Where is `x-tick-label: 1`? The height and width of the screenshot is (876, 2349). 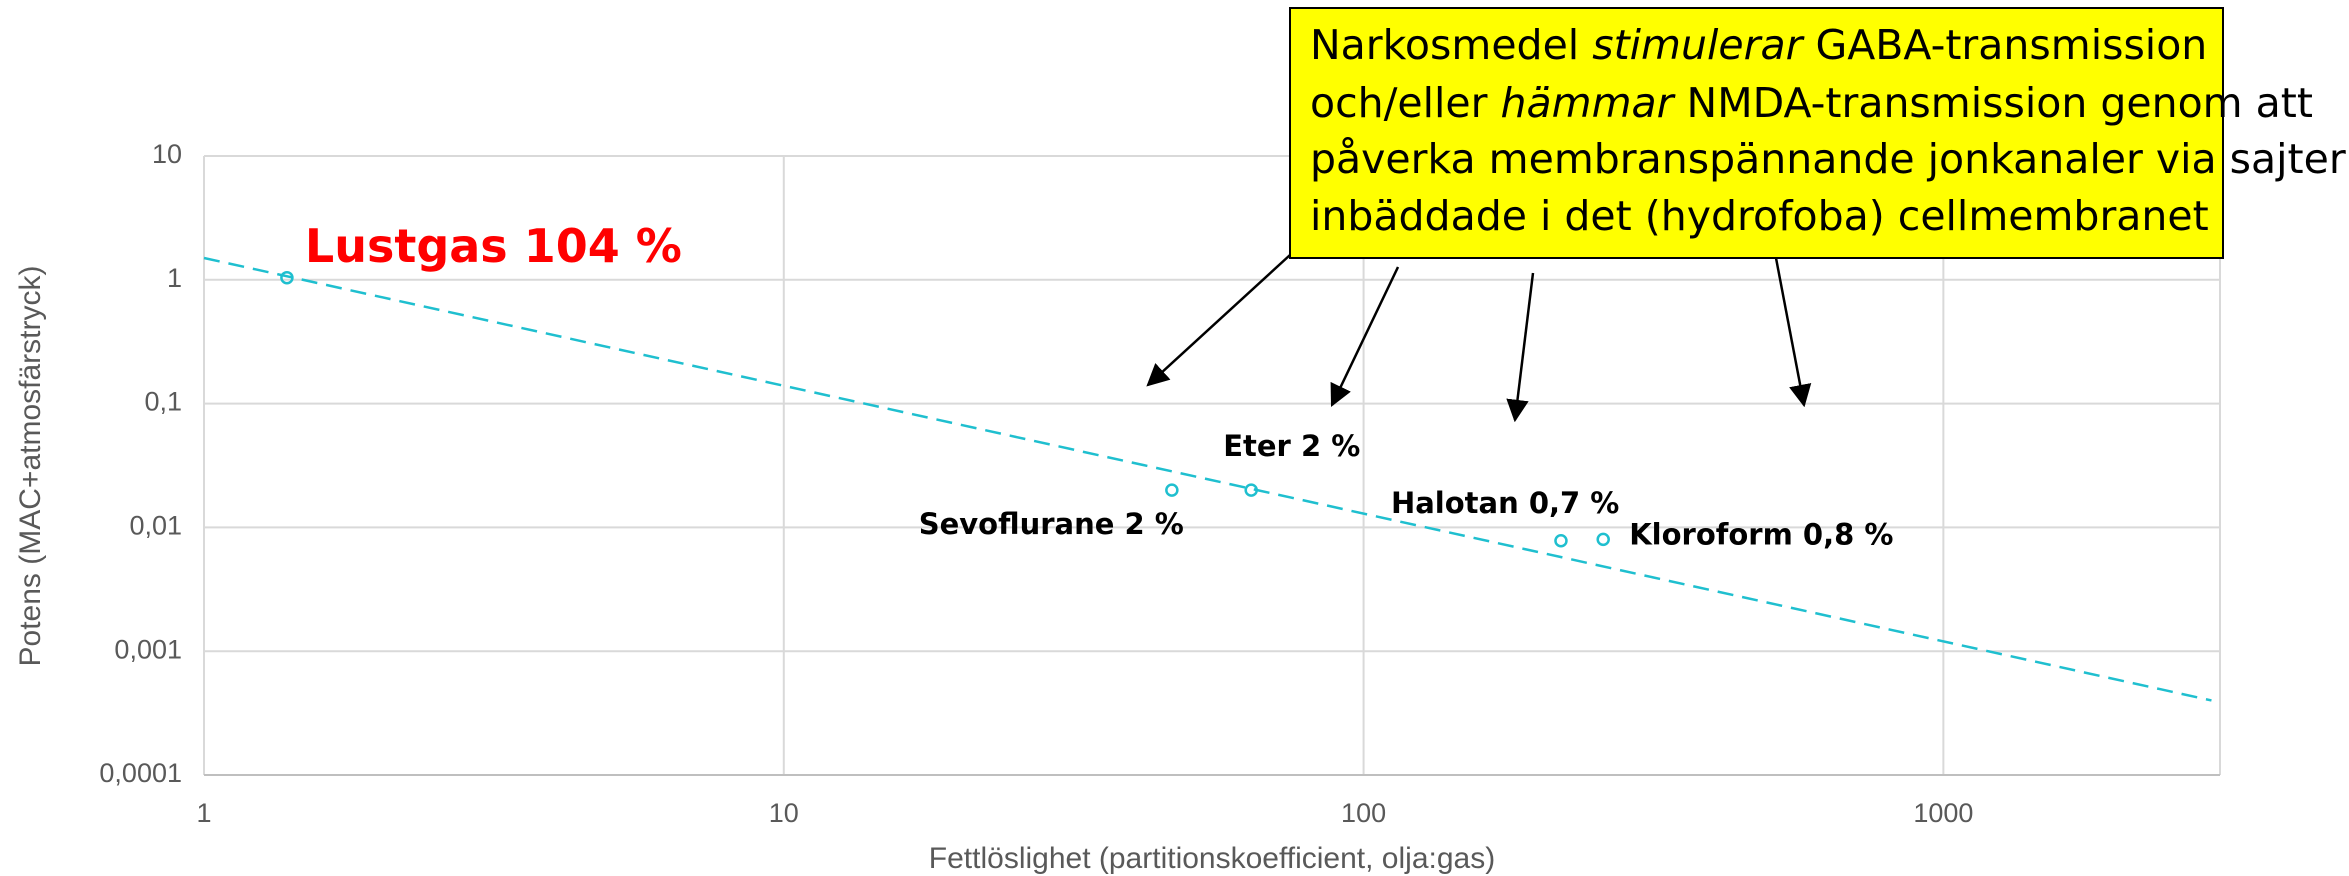 x-tick-label: 1 is located at coordinates (203, 813).